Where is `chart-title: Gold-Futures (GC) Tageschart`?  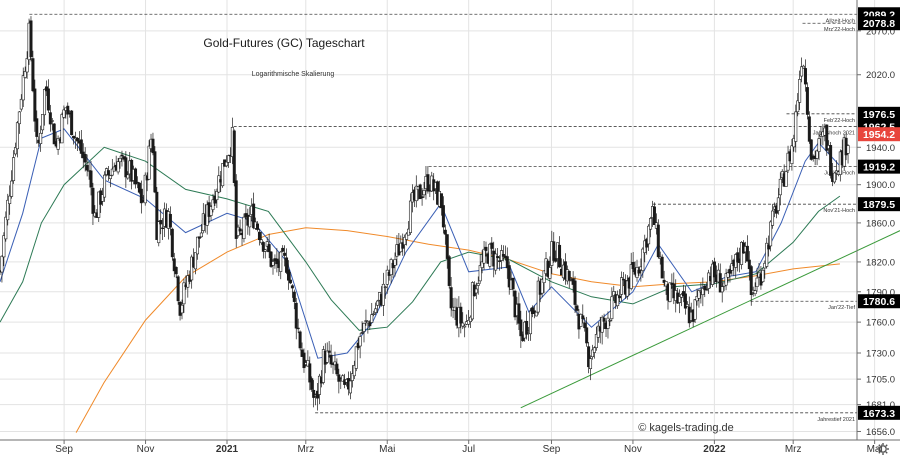 chart-title: Gold-Futures (GC) Tageschart is located at coordinates (284, 43).